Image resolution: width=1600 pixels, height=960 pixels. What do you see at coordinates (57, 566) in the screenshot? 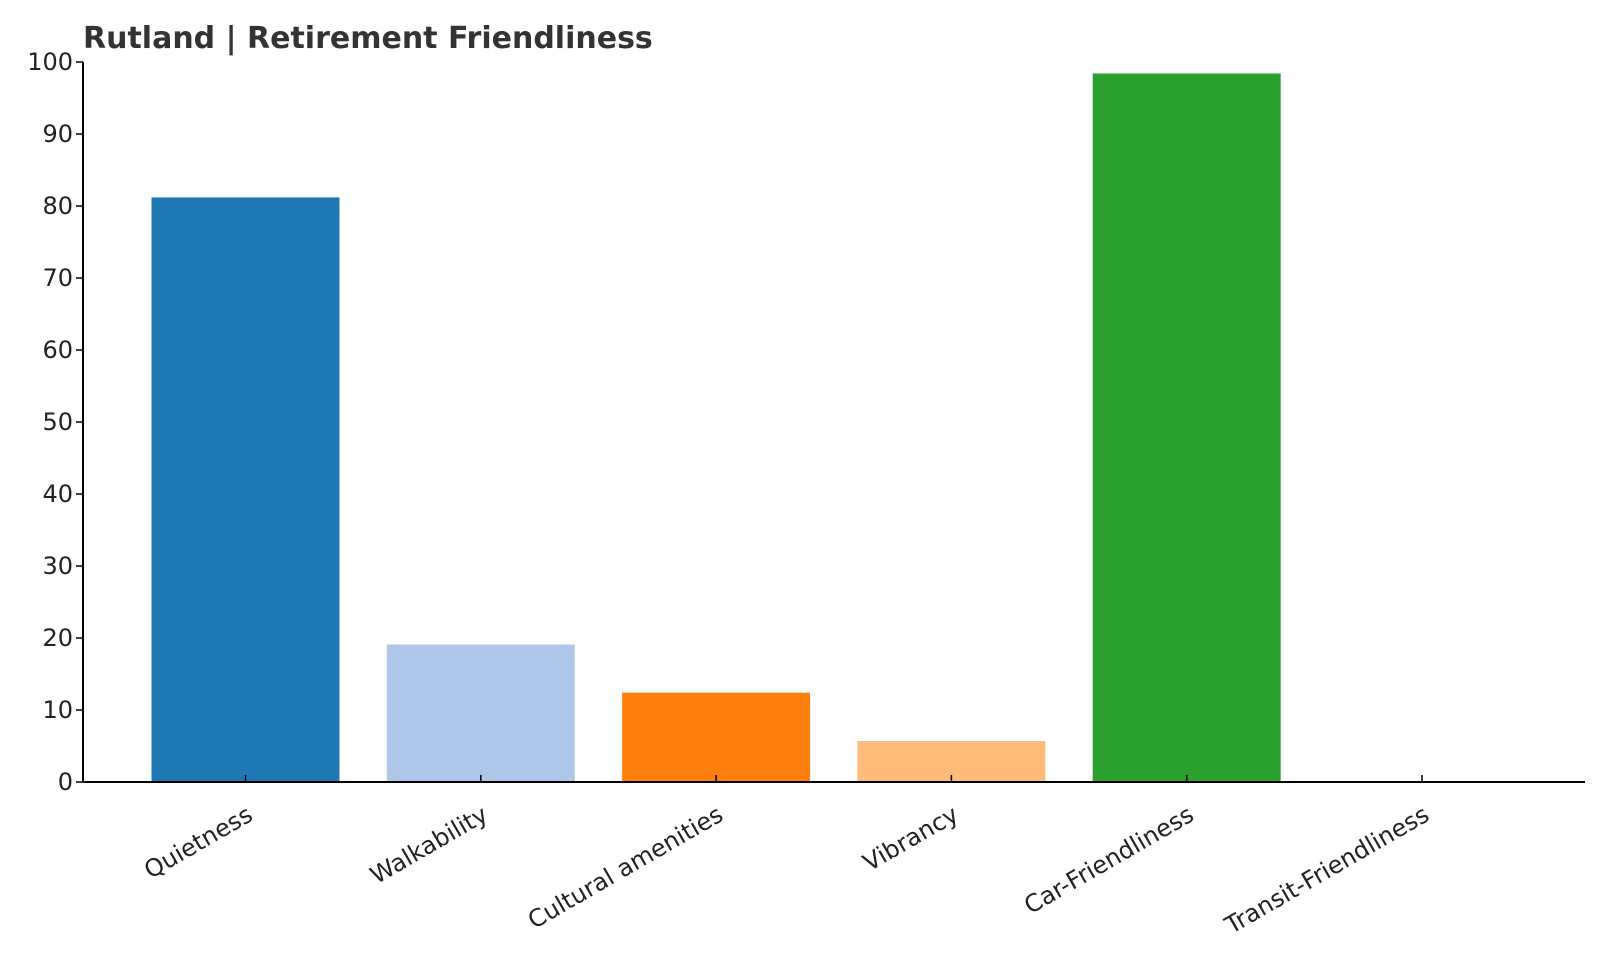
I see `y-tick-label: 30` at bounding box center [57, 566].